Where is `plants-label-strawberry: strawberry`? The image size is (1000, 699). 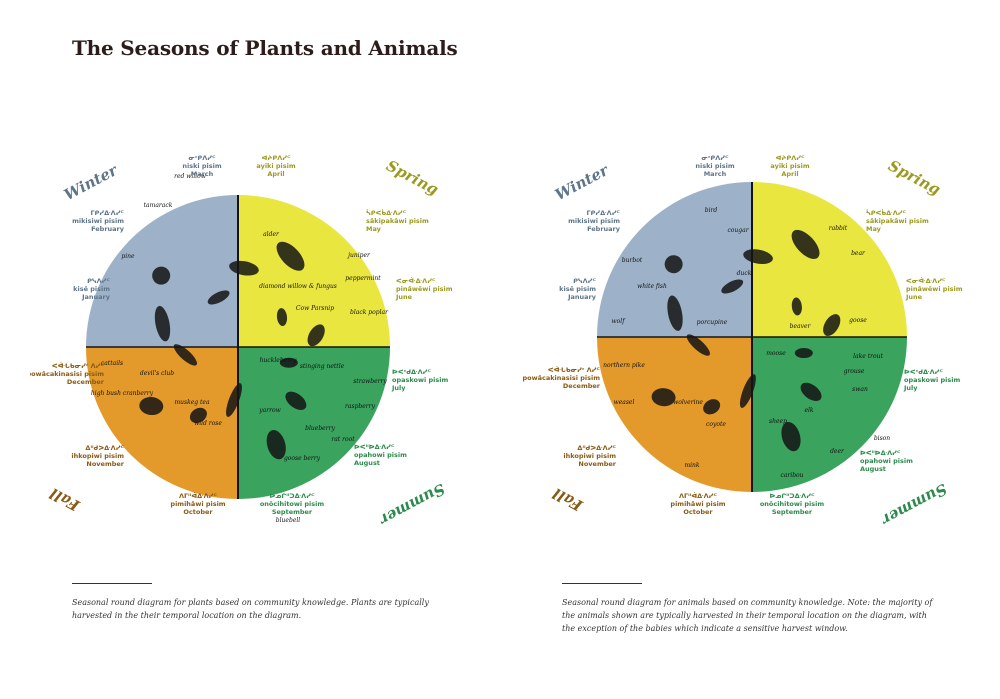
plants-label-strawberry: strawberry is located at coordinates (370, 381).